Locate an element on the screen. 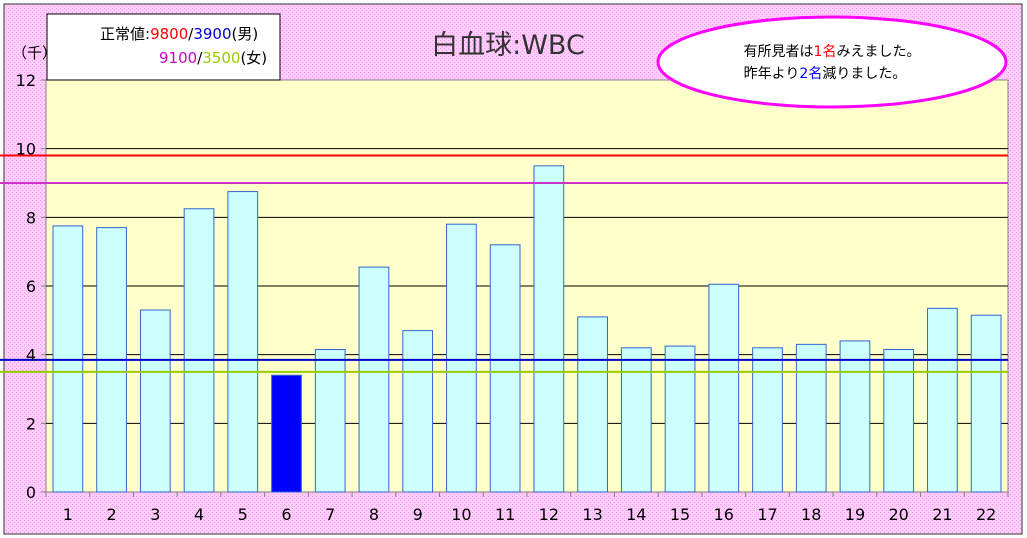 This screenshot has width=1027, height=538. normal-values-box: 正常値:9800/3900(男) 9100/3500(女) is located at coordinates (163, 47).